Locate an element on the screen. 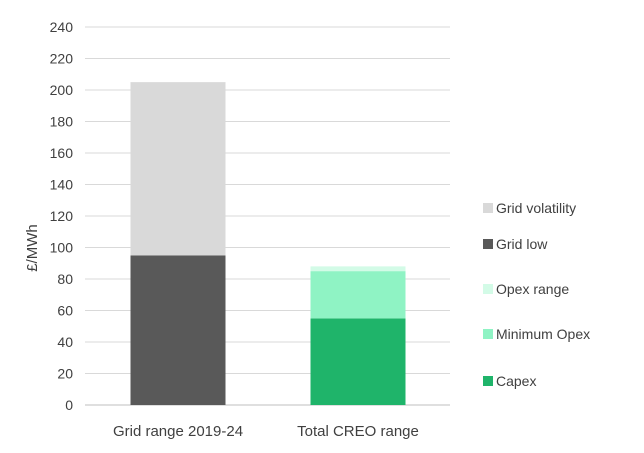 The width and height of the screenshot is (644, 453). y-tick-label: 100 is located at coordinates (62, 248).